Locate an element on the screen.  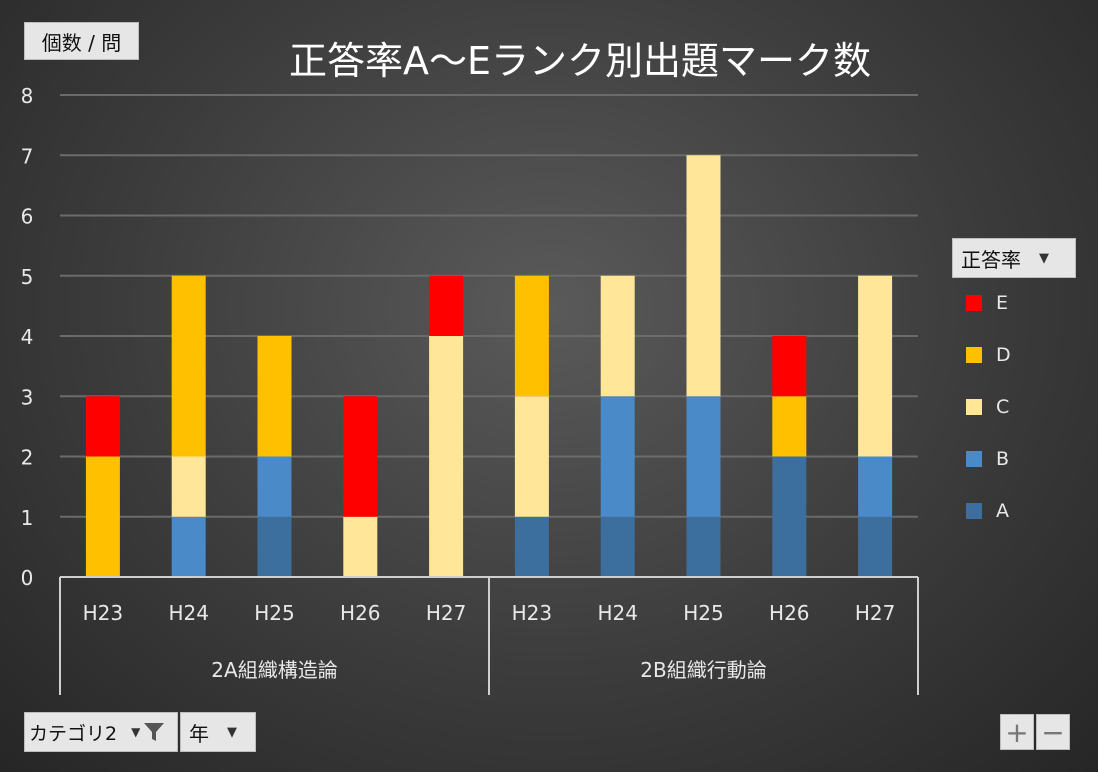
y-tick-label: 3 is located at coordinates (27, 397).